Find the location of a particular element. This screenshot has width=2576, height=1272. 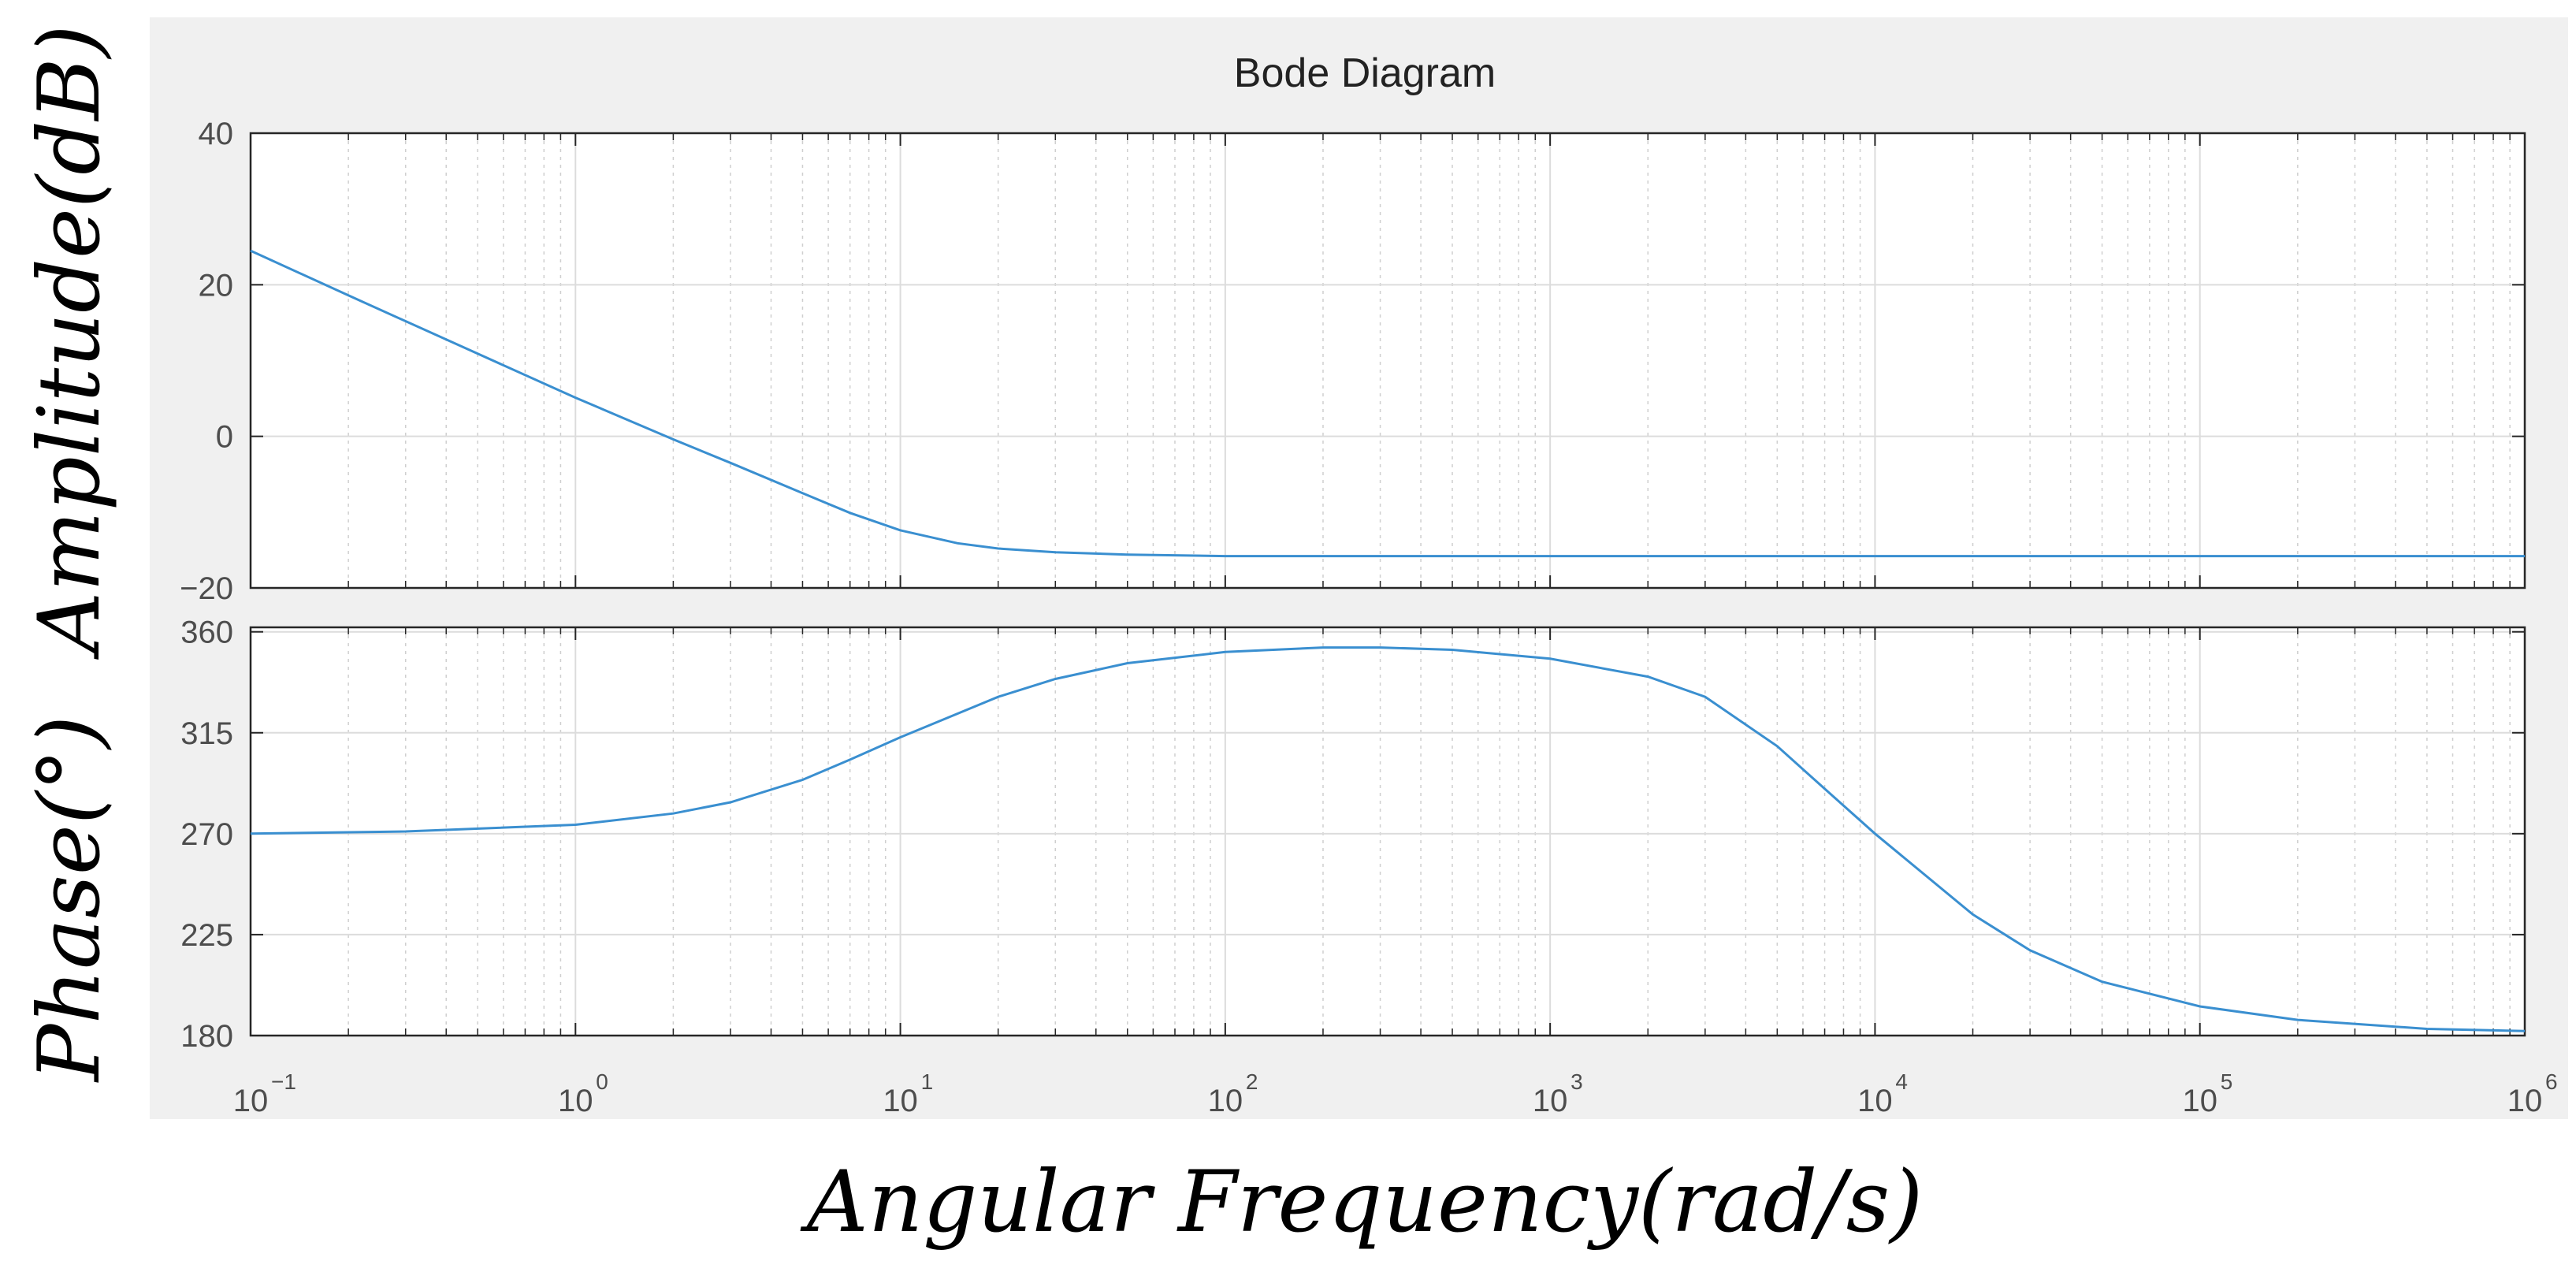

y-tick-label: 360 is located at coordinates (206, 633).